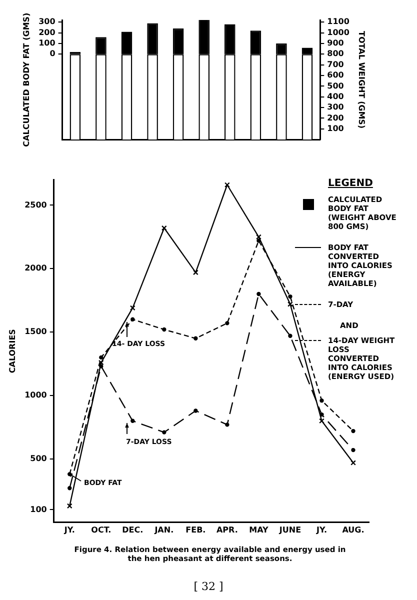 Image resolution: width=417 pixels, height=600 pixels. What do you see at coordinates (12, 351) in the screenshot?
I see `y-axis-title: CALORIES` at bounding box center [12, 351].